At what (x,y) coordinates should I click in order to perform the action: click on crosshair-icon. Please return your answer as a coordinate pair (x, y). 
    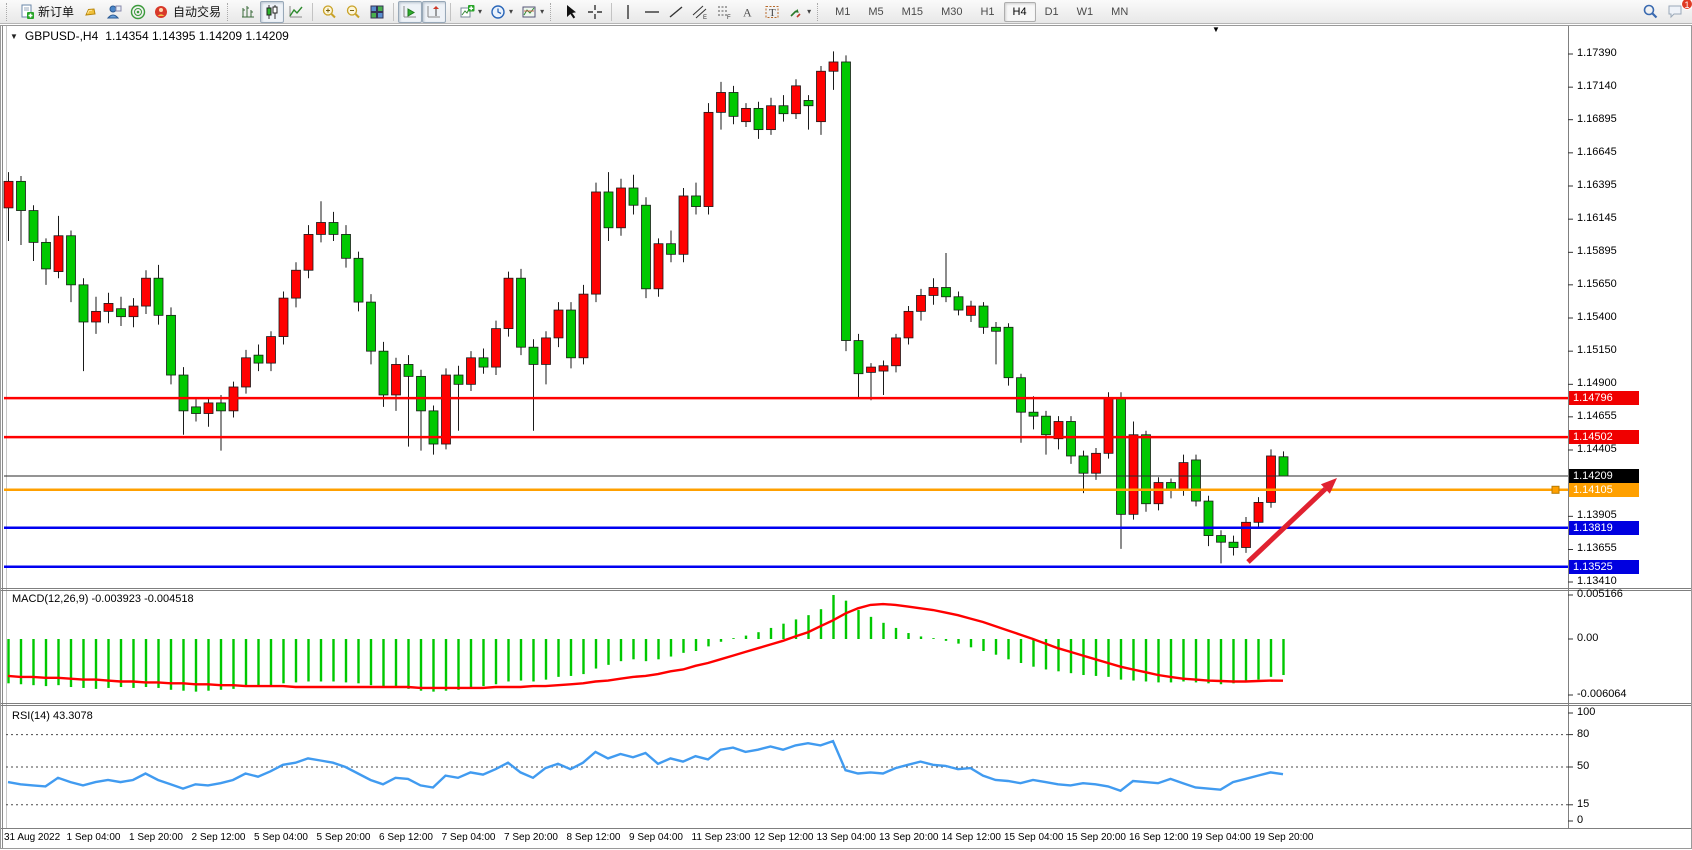
    Looking at the image, I should click on (595, 11).